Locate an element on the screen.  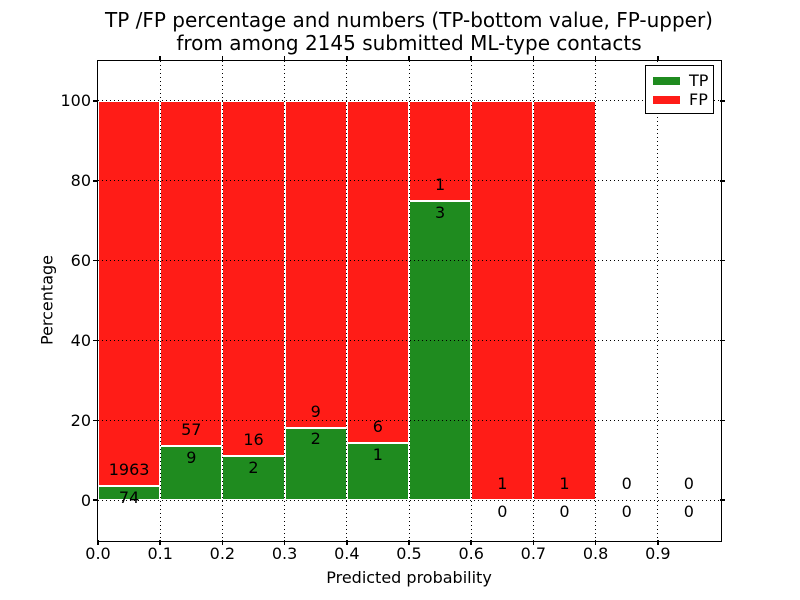
fp-count-label: 16 is located at coordinates (253, 439).